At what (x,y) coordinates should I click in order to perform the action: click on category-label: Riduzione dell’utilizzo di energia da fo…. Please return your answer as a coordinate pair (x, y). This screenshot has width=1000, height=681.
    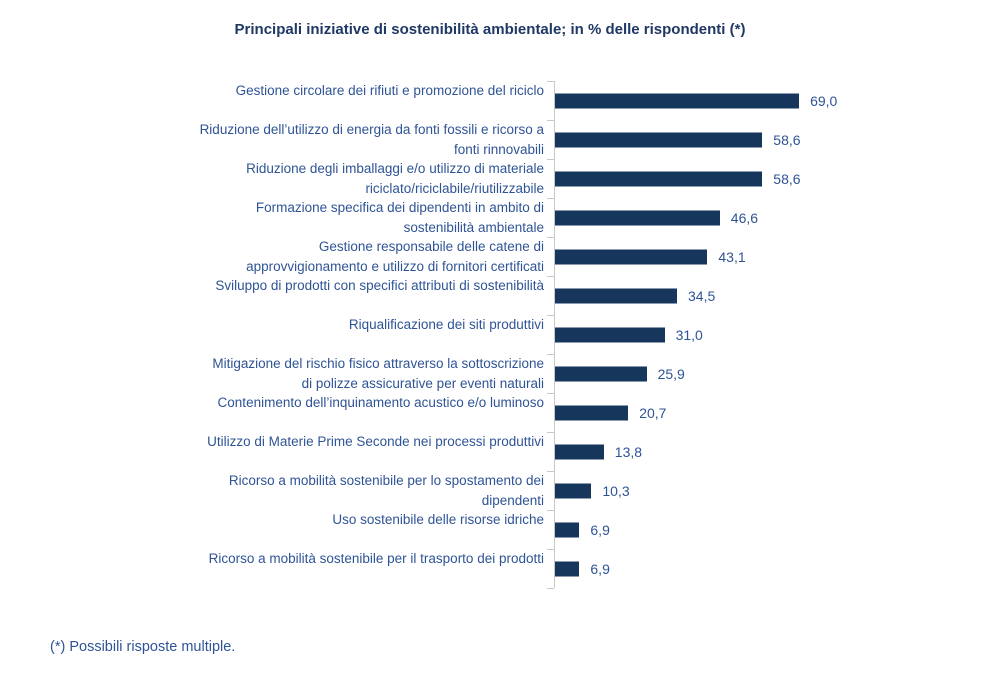
    Looking at the image, I should click on (332, 139).